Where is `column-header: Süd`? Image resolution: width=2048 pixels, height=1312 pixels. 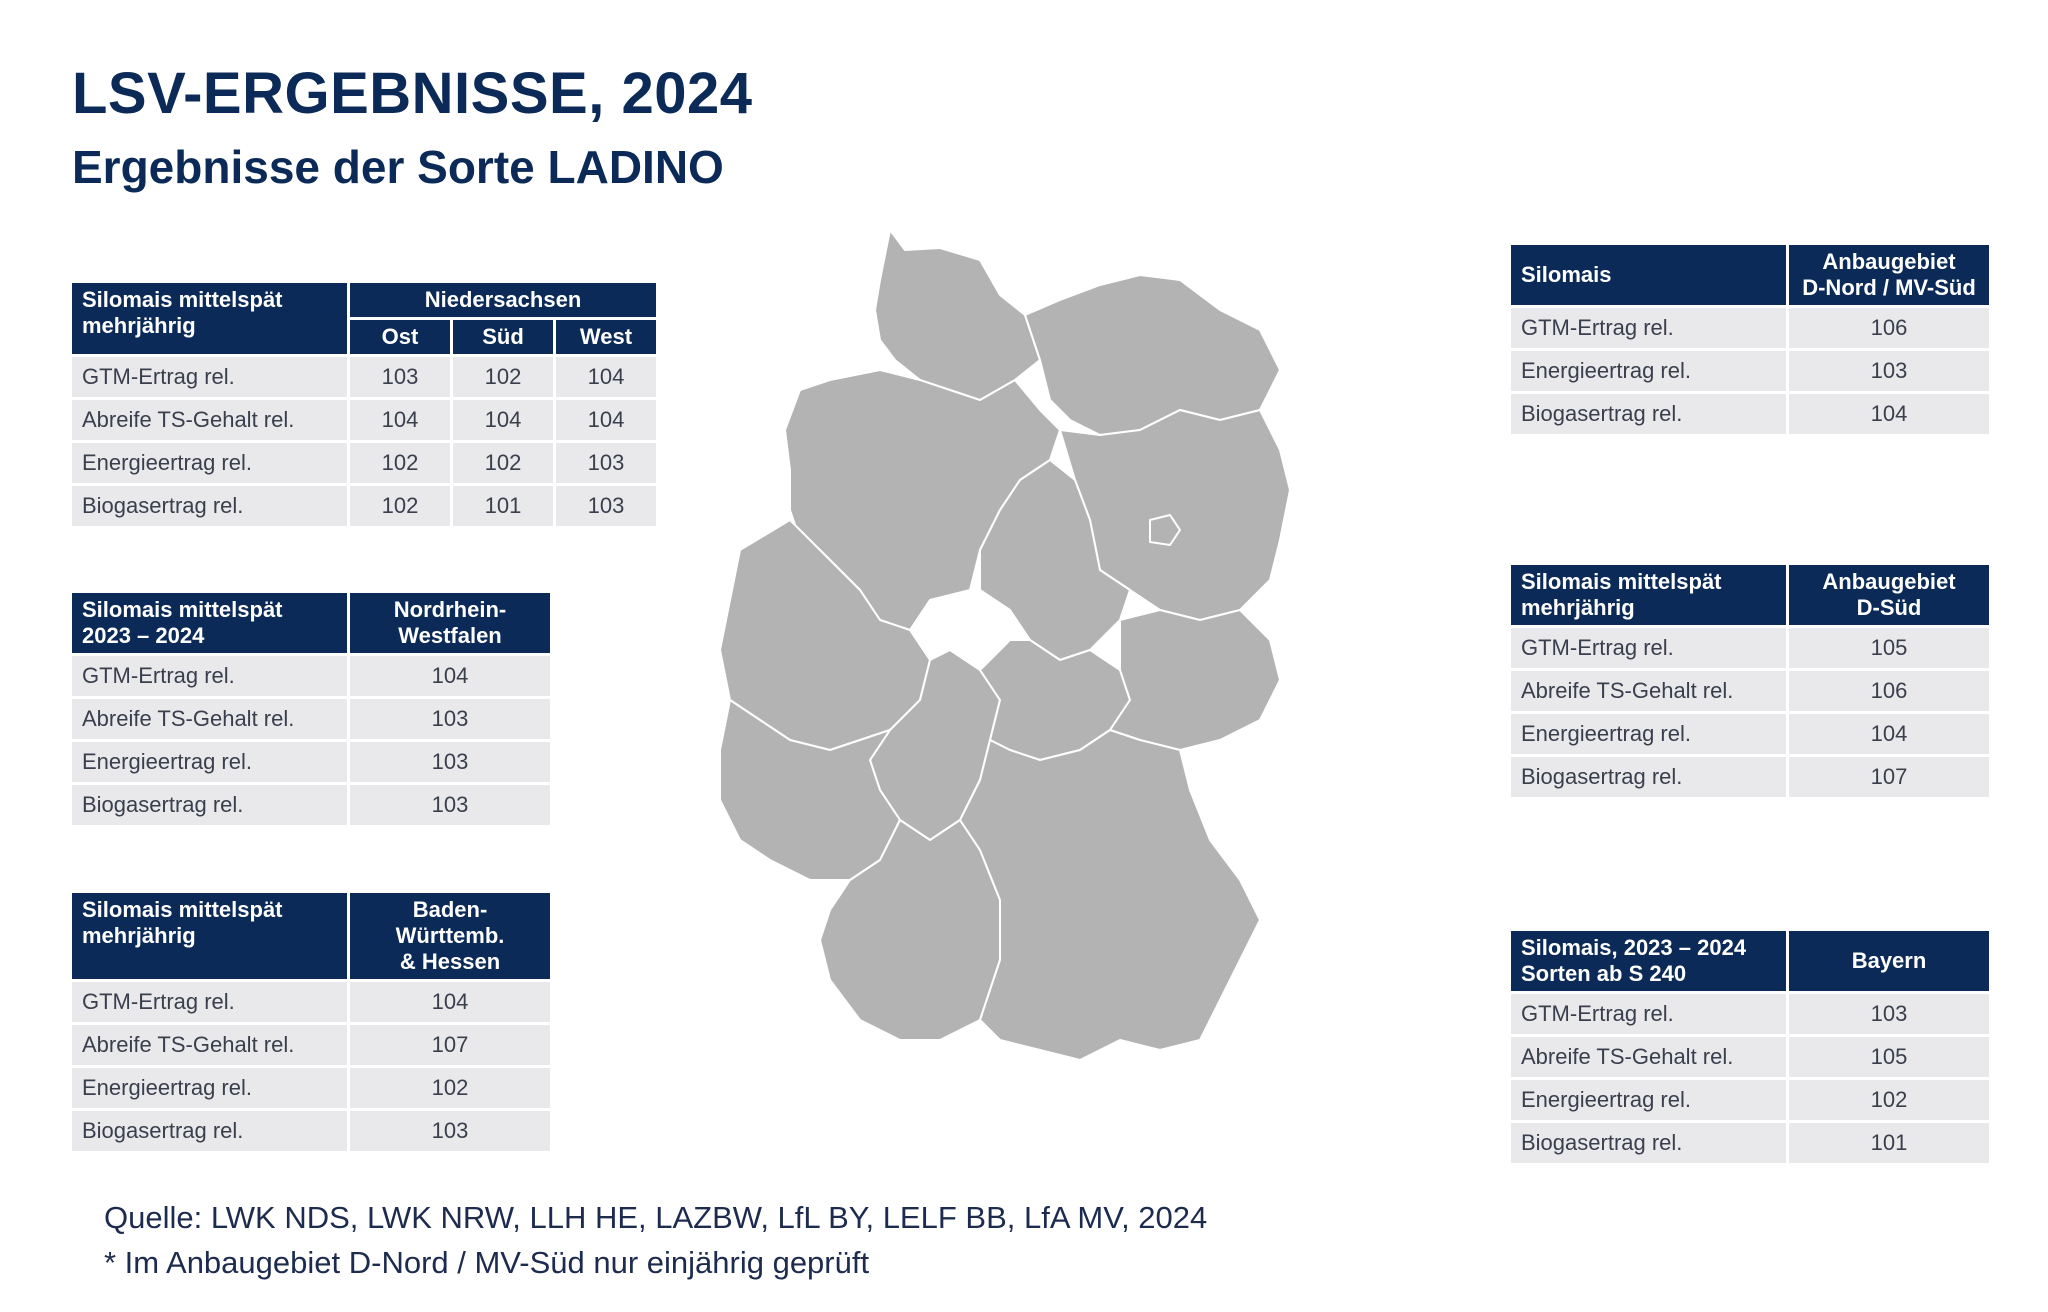
column-header: Süd is located at coordinates (503, 337).